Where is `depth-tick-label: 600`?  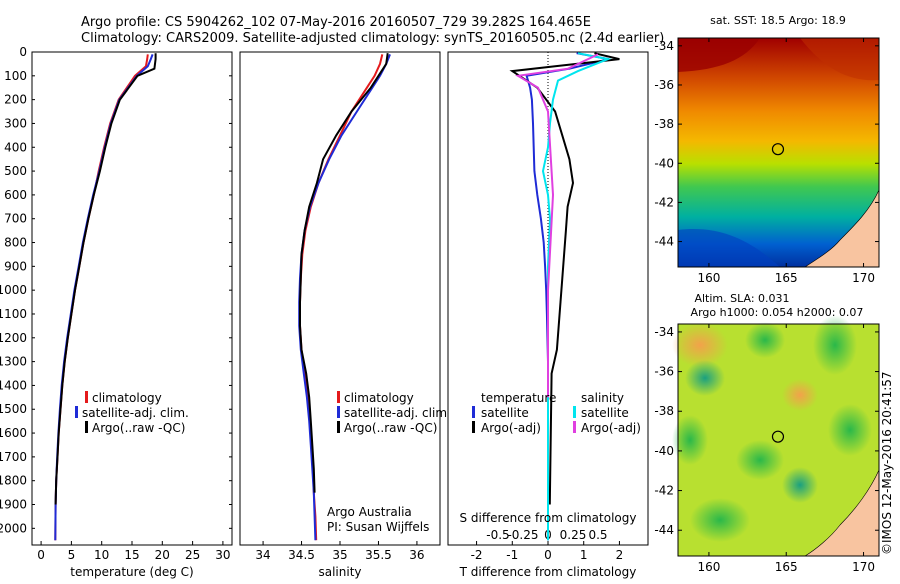 depth-tick-label: 600 is located at coordinates (15, 195).